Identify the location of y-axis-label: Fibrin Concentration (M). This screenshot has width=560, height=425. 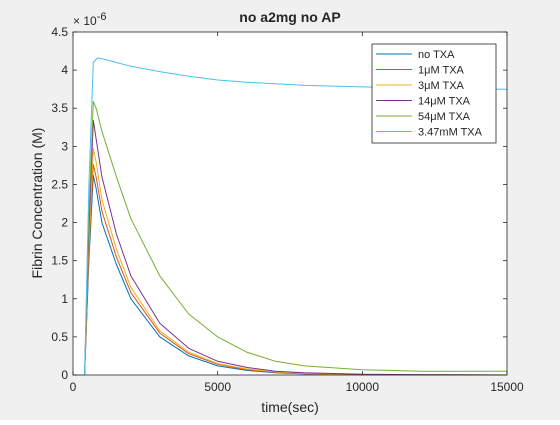
(37, 203).